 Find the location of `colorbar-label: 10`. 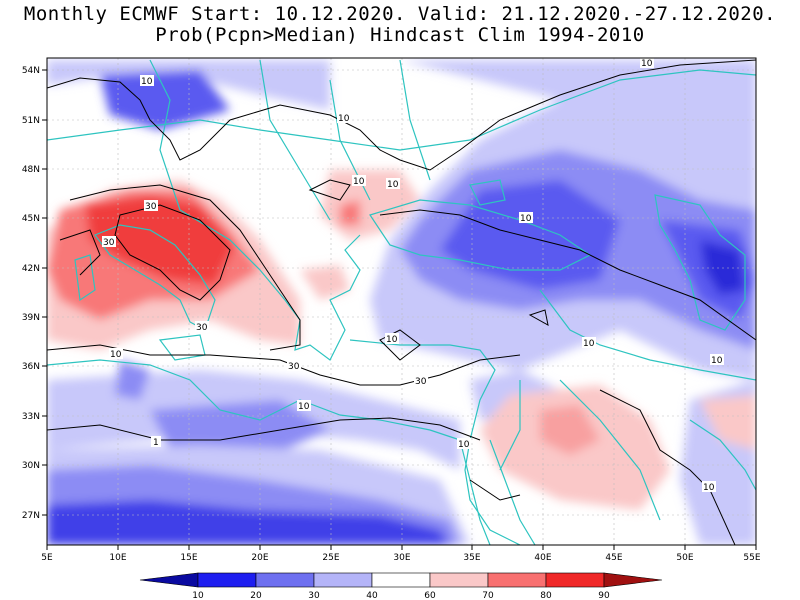

colorbar-label: 10 is located at coordinates (198, 595).